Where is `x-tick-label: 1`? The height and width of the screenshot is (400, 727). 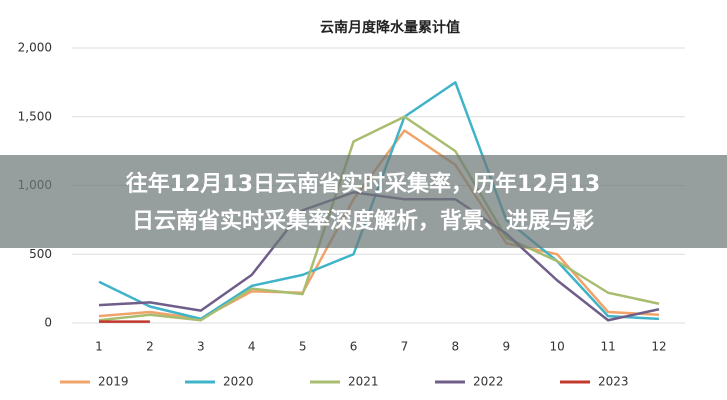
x-tick-label: 1 is located at coordinates (99, 347).